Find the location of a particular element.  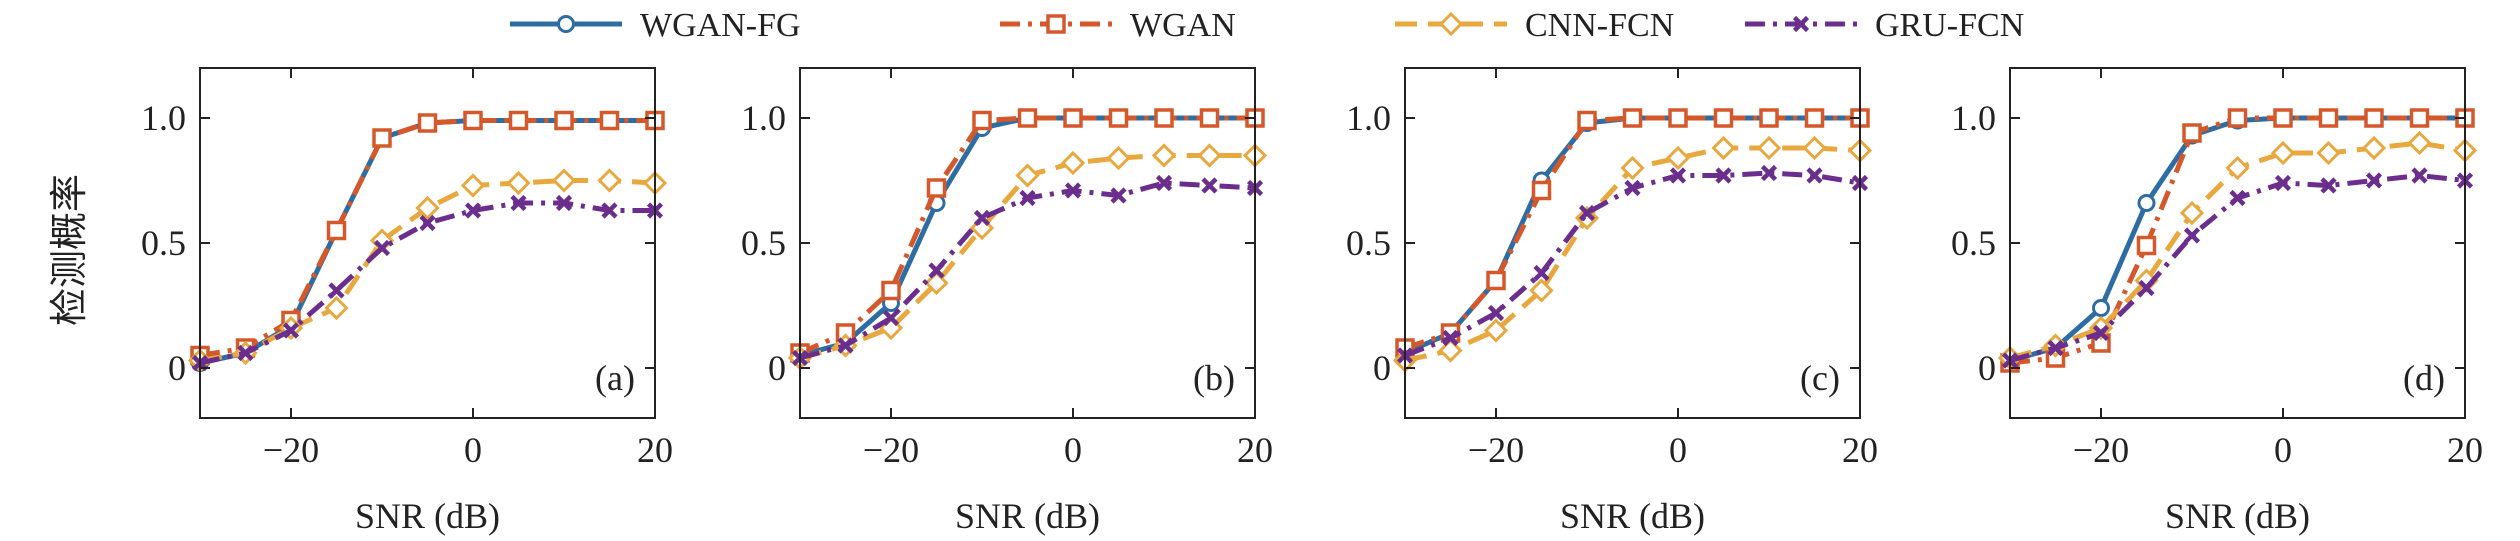

panel-label: (b) is located at coordinates (1214, 378).